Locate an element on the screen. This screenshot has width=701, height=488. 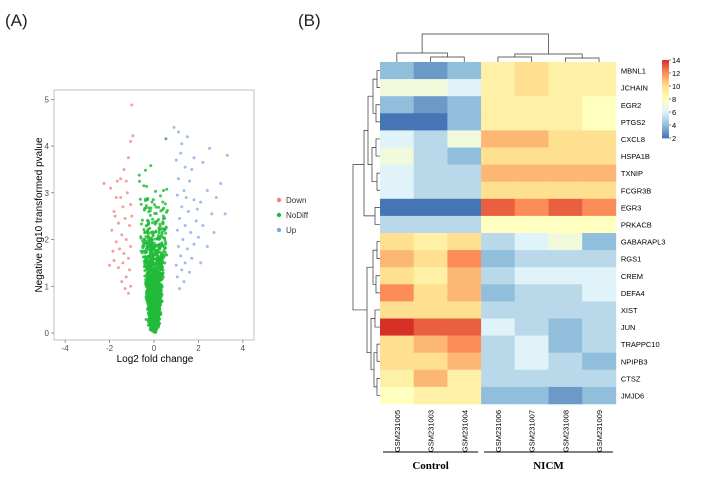
colorbar-tick-label: 10 is located at coordinates (676, 86).